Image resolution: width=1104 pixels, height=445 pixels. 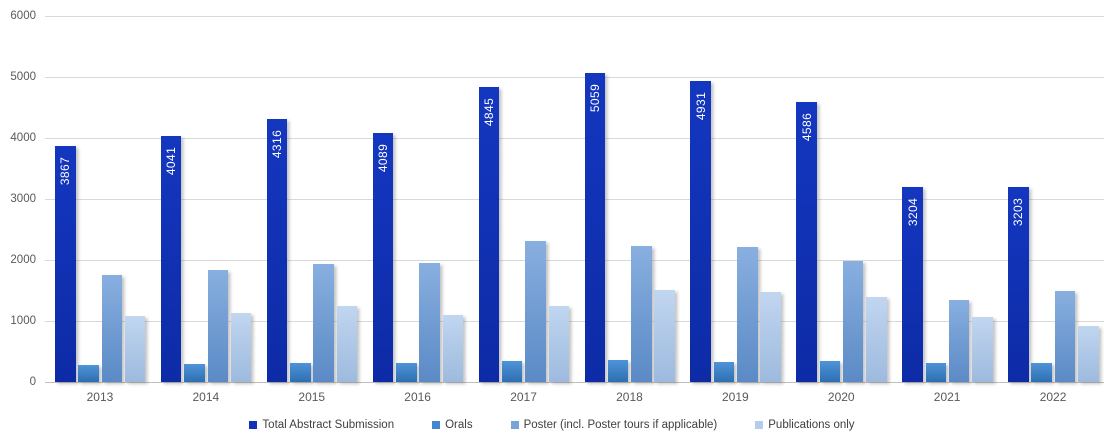 I want to click on y-tick-label-2000: 2000, so click(x=23, y=260).